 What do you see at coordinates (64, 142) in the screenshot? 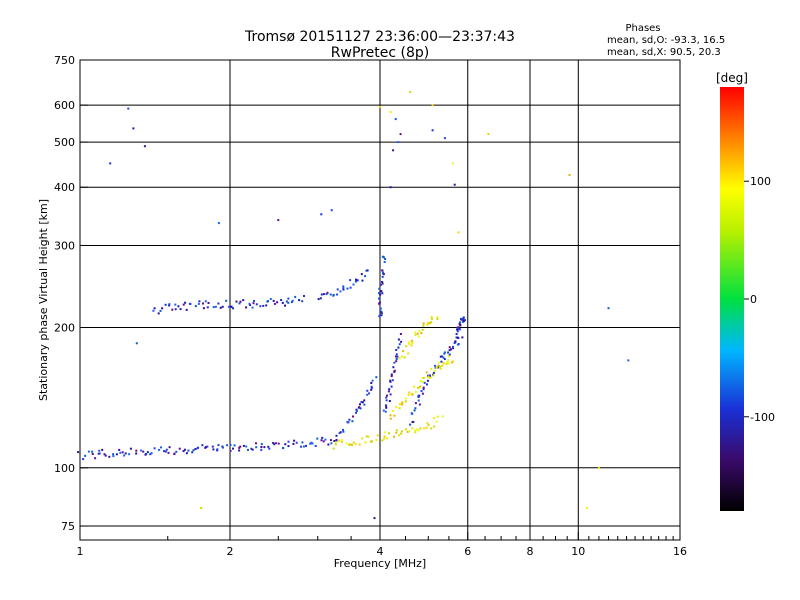
I see `y-tick-label: 500` at bounding box center [64, 142].